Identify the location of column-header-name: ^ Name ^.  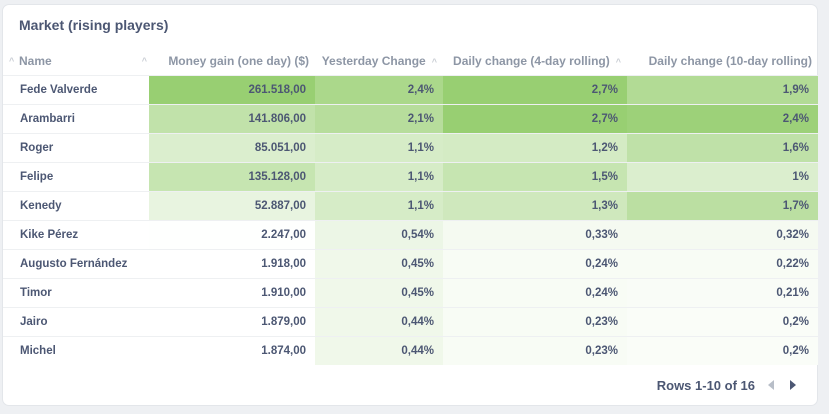
(78, 60).